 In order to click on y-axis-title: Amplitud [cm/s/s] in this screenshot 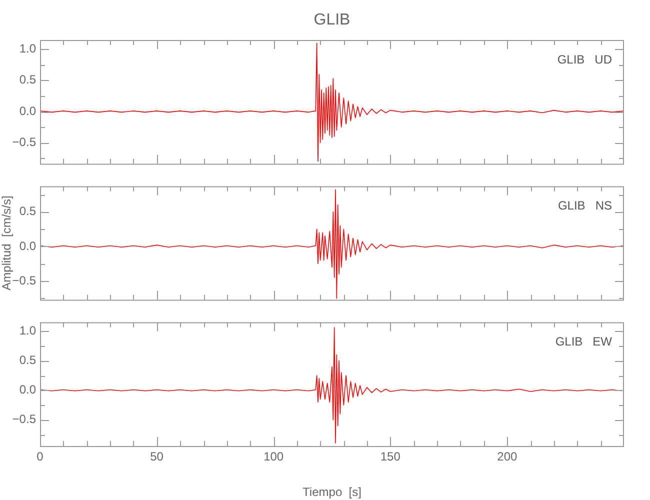, I will do `click(7, 243)`.